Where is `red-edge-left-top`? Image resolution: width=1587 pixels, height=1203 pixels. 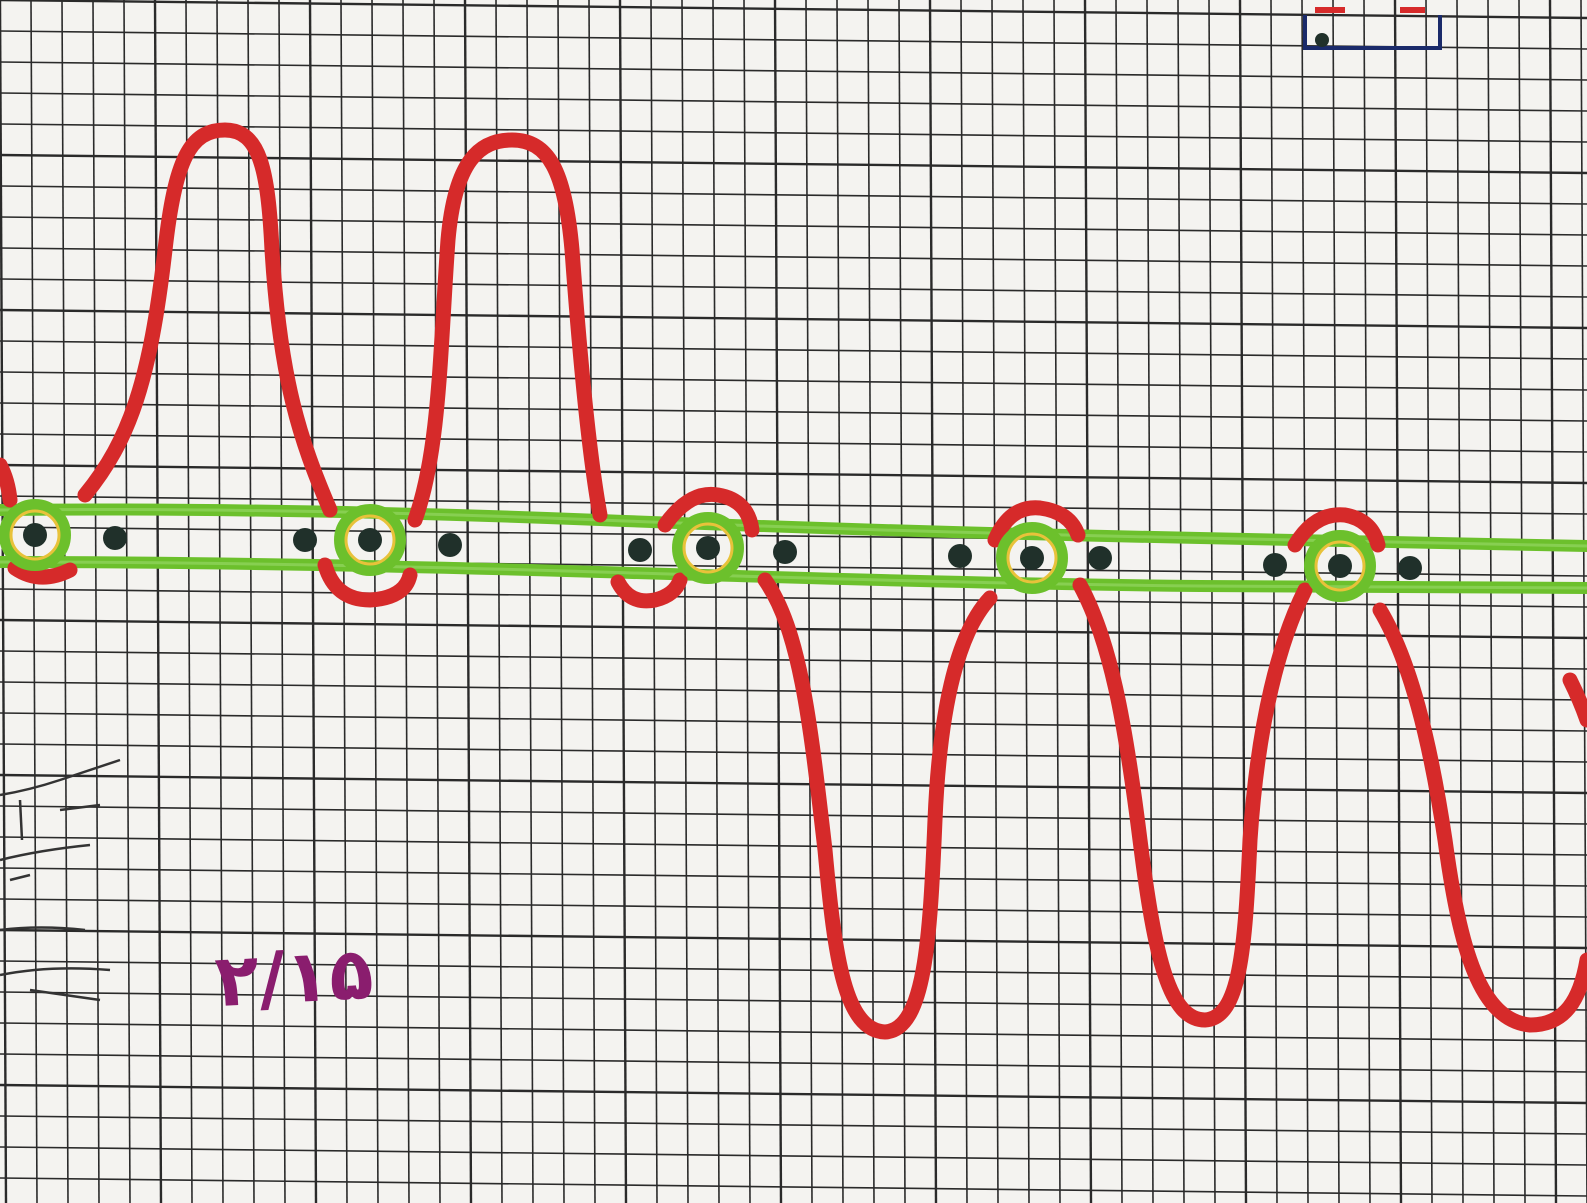 red-edge-left-top is located at coordinates (9, 482).